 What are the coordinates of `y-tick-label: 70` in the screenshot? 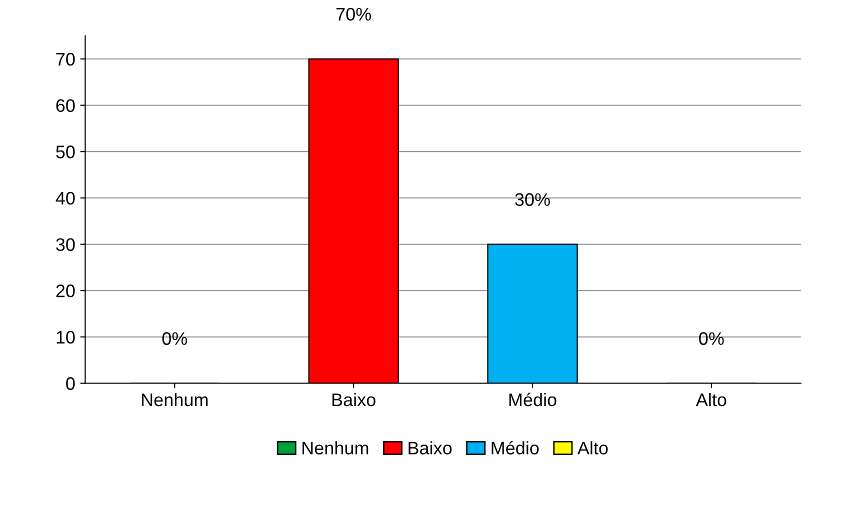 It's located at (65, 59).